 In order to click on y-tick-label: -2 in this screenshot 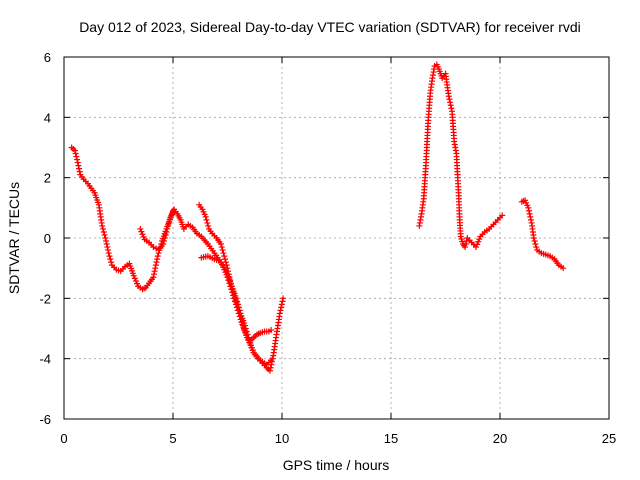, I will do `click(45, 298)`.